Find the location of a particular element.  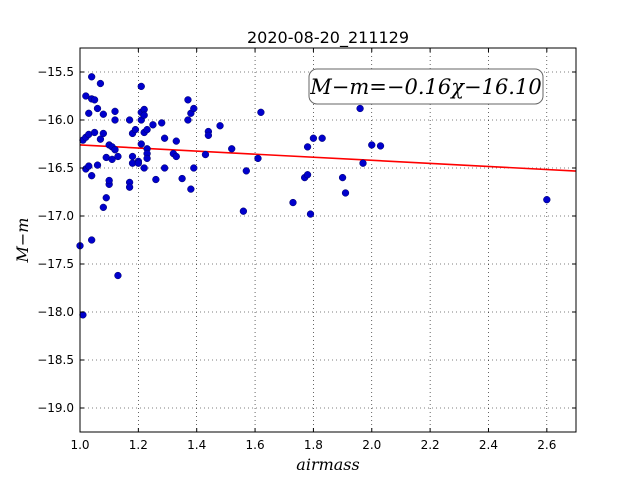

y-tick-label: −19.0 is located at coordinates (55, 408).